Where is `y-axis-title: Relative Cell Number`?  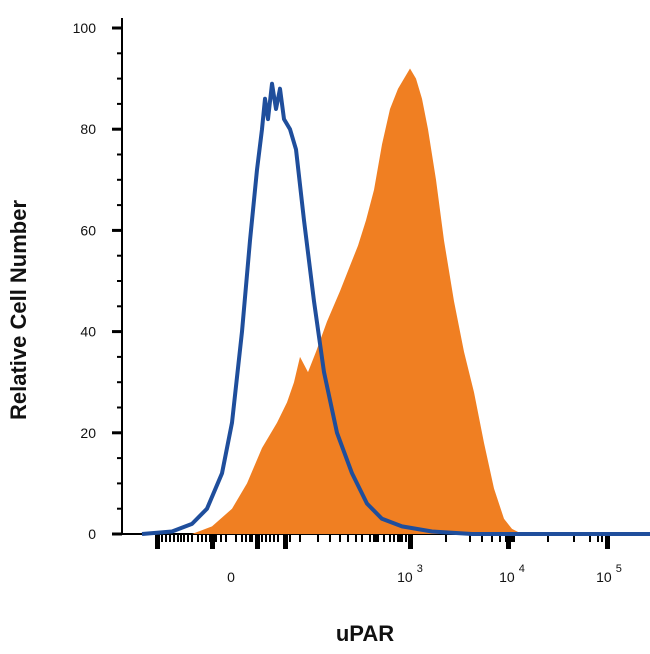 y-axis-title: Relative Cell Number is located at coordinates (18, 310).